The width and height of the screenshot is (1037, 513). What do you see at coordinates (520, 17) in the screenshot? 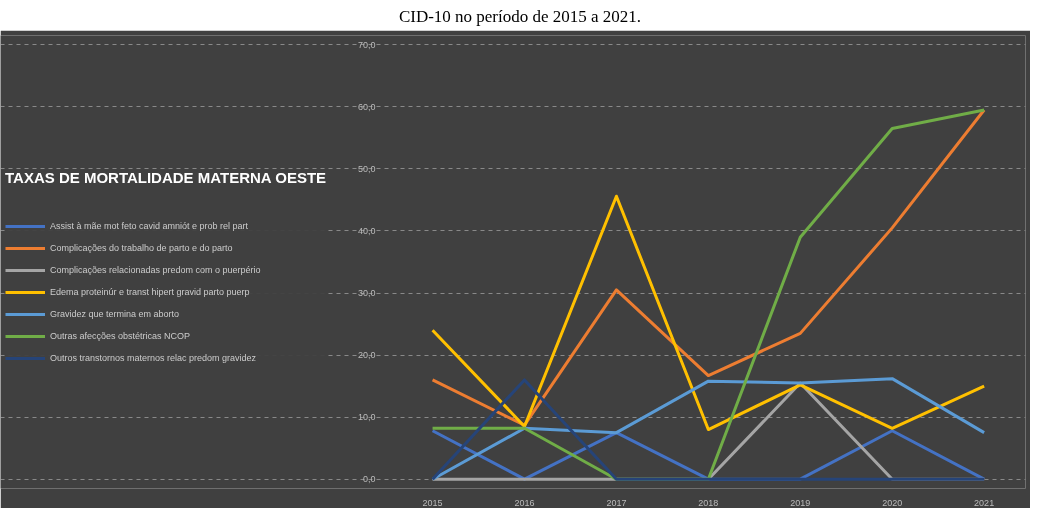
I see `text: CID-10 no período de 2015 a 2021.` at bounding box center [520, 17].